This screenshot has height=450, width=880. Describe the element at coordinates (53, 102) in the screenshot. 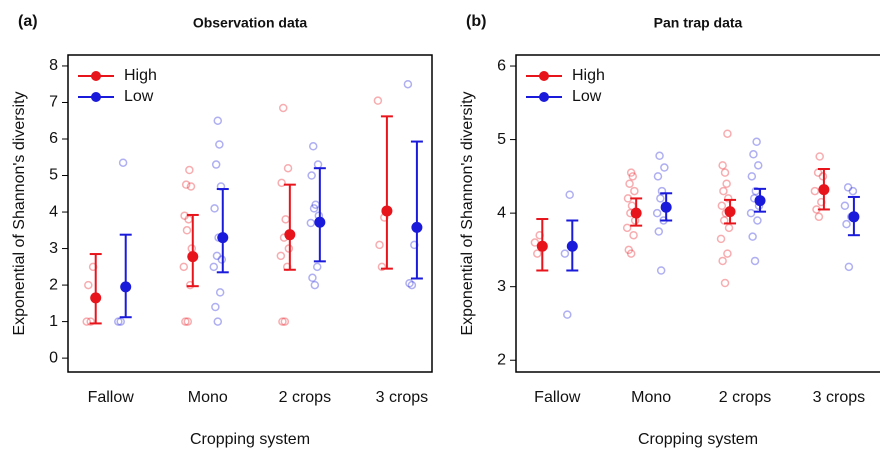

I see `y-tick-label: 7` at that location.